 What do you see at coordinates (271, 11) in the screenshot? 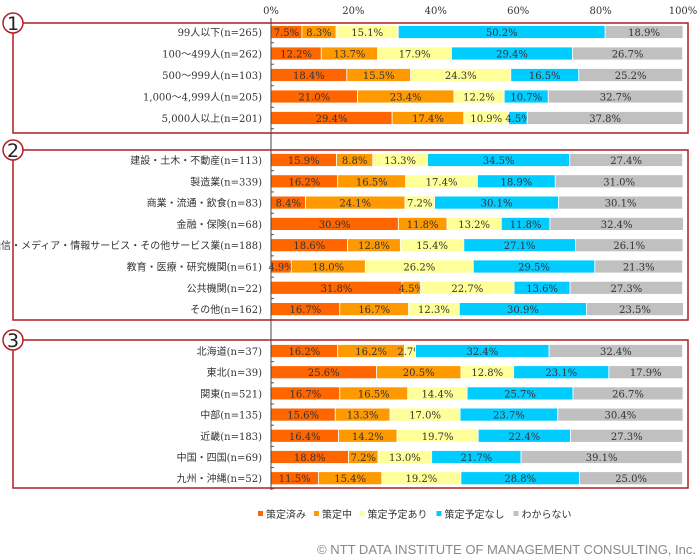
I see `x-tick-label: 0%` at bounding box center [271, 11].